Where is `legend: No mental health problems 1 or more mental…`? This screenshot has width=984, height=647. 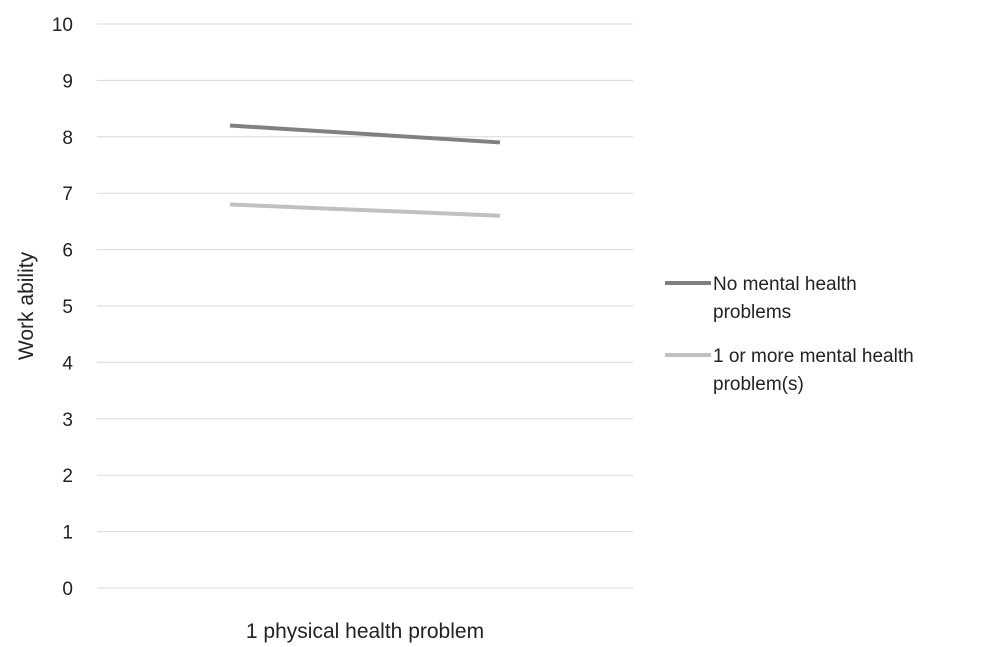 legend: No mental health problems 1 or more mental… is located at coordinates (789, 334).